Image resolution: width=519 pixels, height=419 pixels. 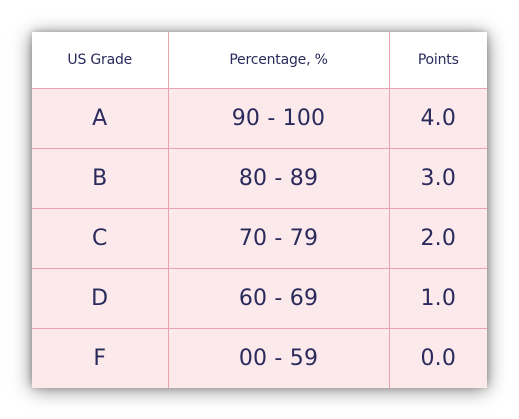 What do you see at coordinates (100, 238) in the screenshot?
I see `grade-cell: C` at bounding box center [100, 238].